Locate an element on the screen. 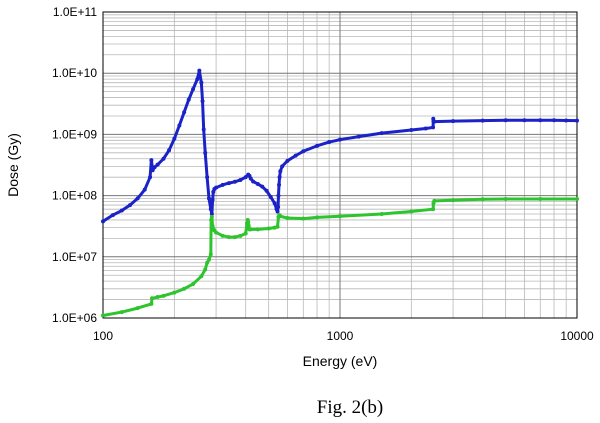  y-tick-label: 1.0E+10 is located at coordinates (74, 73).